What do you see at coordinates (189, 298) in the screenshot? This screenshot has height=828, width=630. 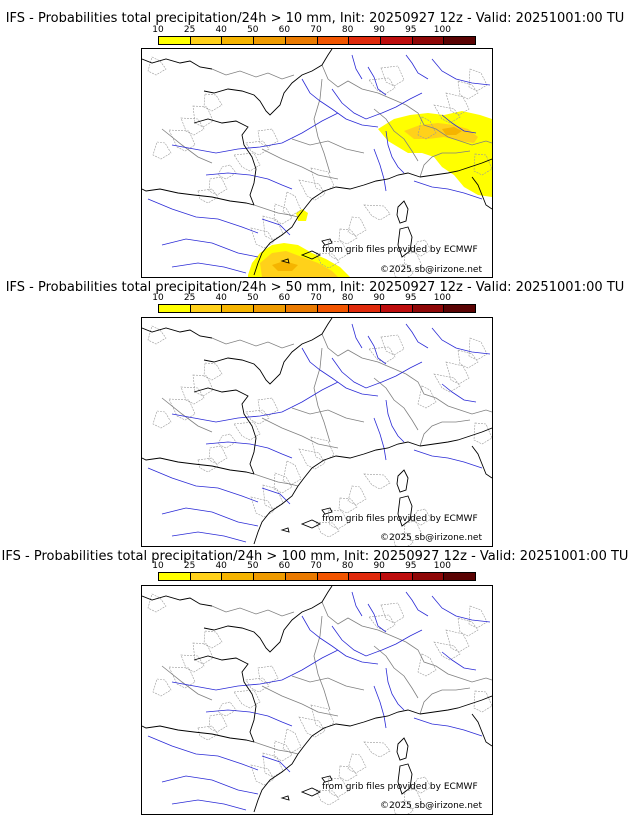 I see `colorbar-tick-label: 25` at bounding box center [189, 298].